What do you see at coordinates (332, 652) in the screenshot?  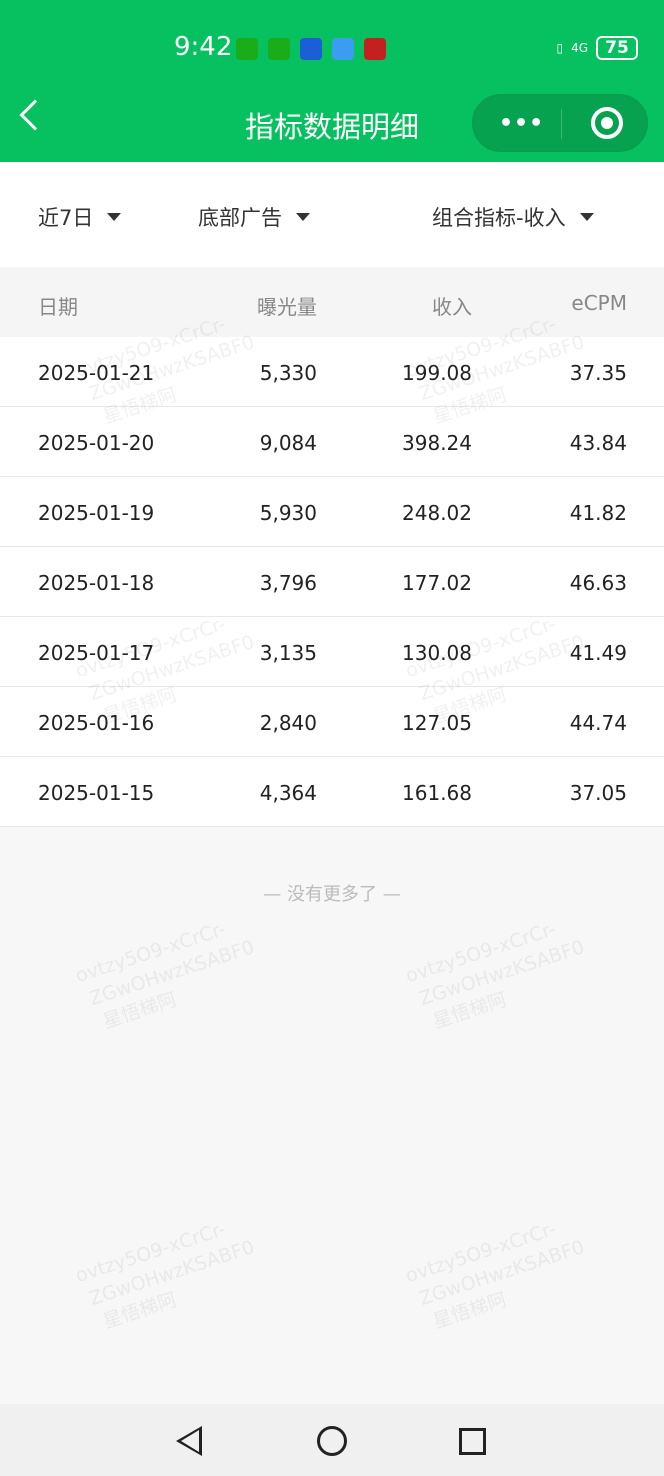 I see `table-row: 2025-01-17 3,135 130.08 41.49` at bounding box center [332, 652].